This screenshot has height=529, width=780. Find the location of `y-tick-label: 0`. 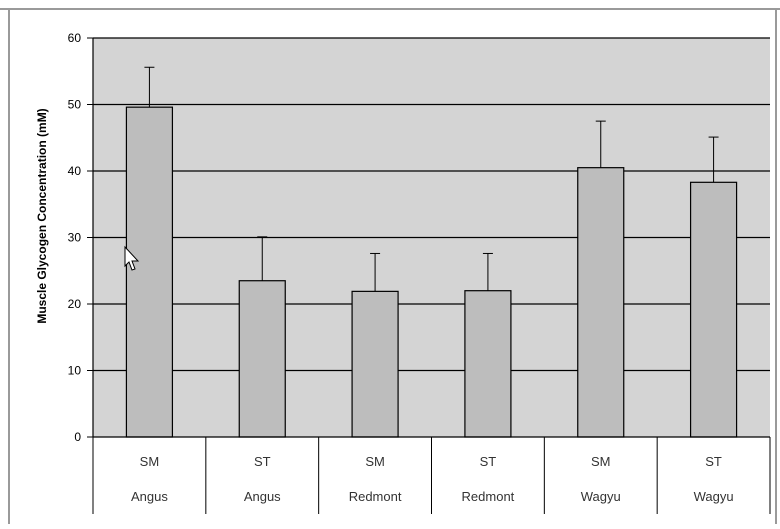

y-tick-label: 0 is located at coordinates (77, 437).